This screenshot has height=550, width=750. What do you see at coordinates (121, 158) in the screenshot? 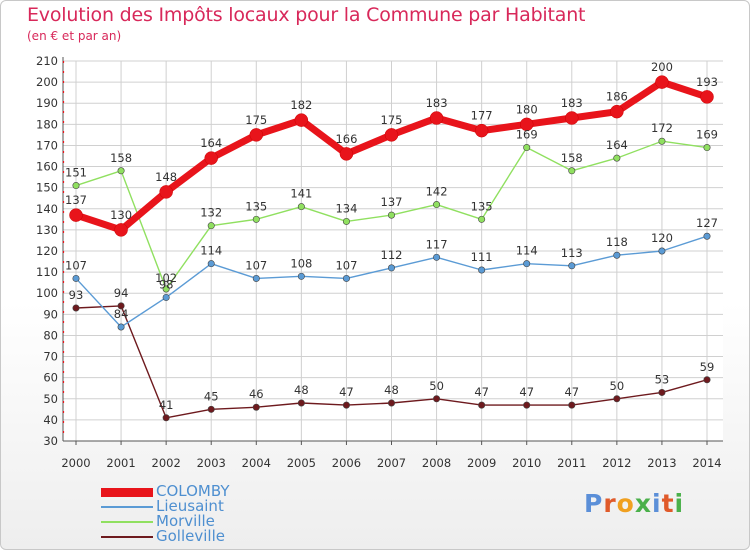
I see `data-label-morville-2001: 158` at bounding box center [121, 158].